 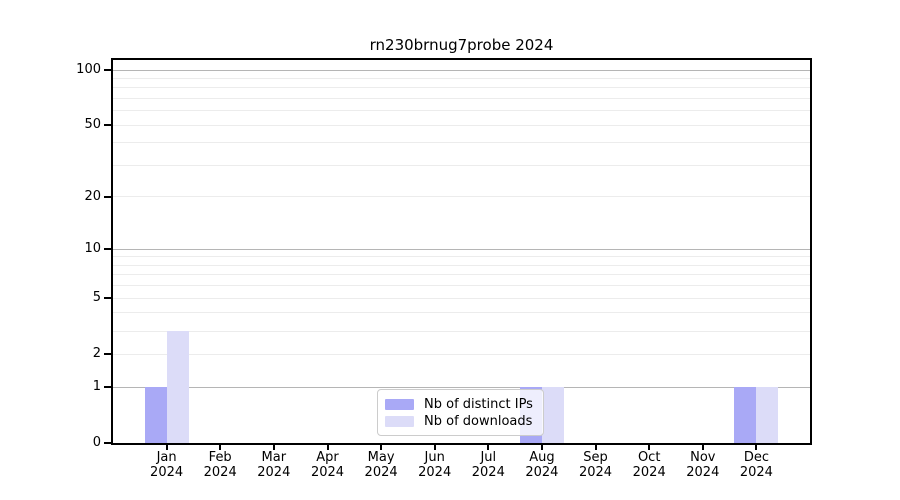 I want to click on y-tick-label: 5, so click(x=96, y=298).